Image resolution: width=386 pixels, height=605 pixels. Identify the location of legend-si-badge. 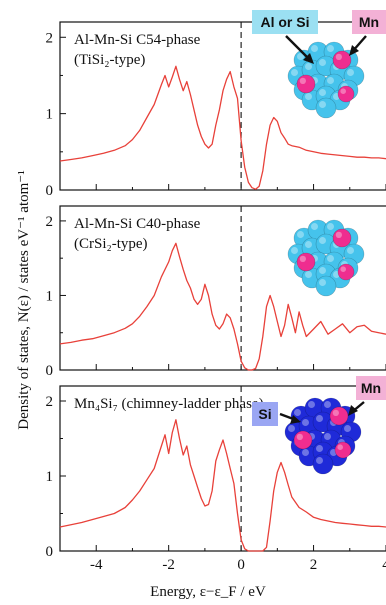
(265, 414).